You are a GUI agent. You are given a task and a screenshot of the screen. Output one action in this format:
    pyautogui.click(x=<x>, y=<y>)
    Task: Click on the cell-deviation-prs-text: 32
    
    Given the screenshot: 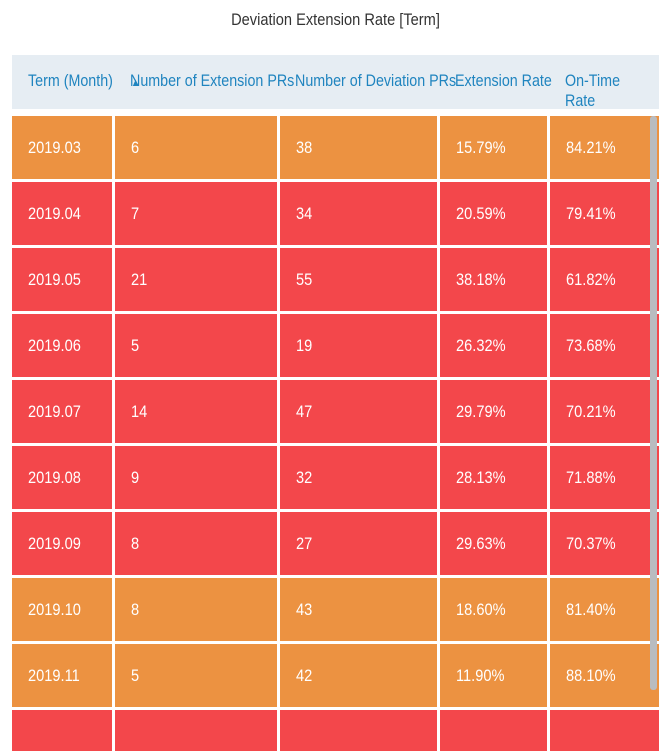 What is the action you would take?
    pyautogui.click(x=304, y=477)
    